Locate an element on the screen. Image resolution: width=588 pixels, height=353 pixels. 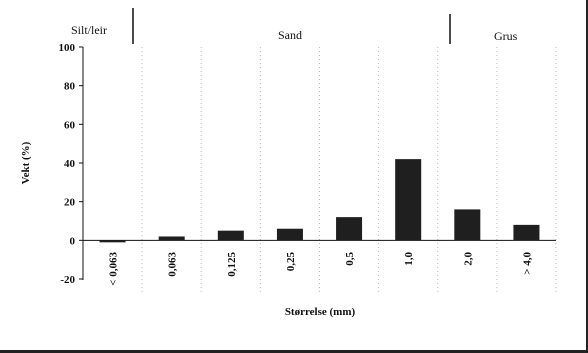
x-axis-label: Størrelse (mm) is located at coordinates (320, 312).